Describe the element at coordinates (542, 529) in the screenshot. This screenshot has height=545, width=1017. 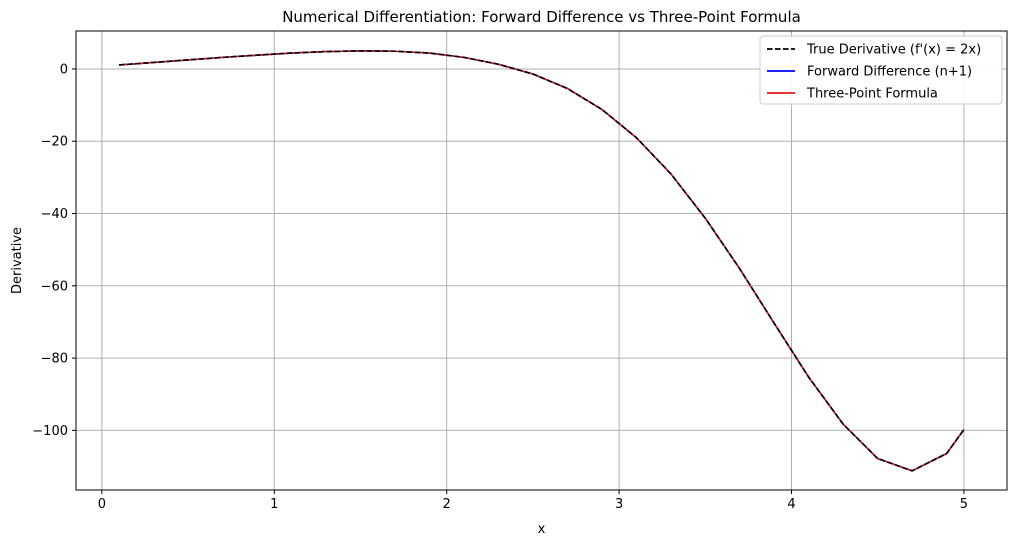
I see `x-axis-label: x` at that location.